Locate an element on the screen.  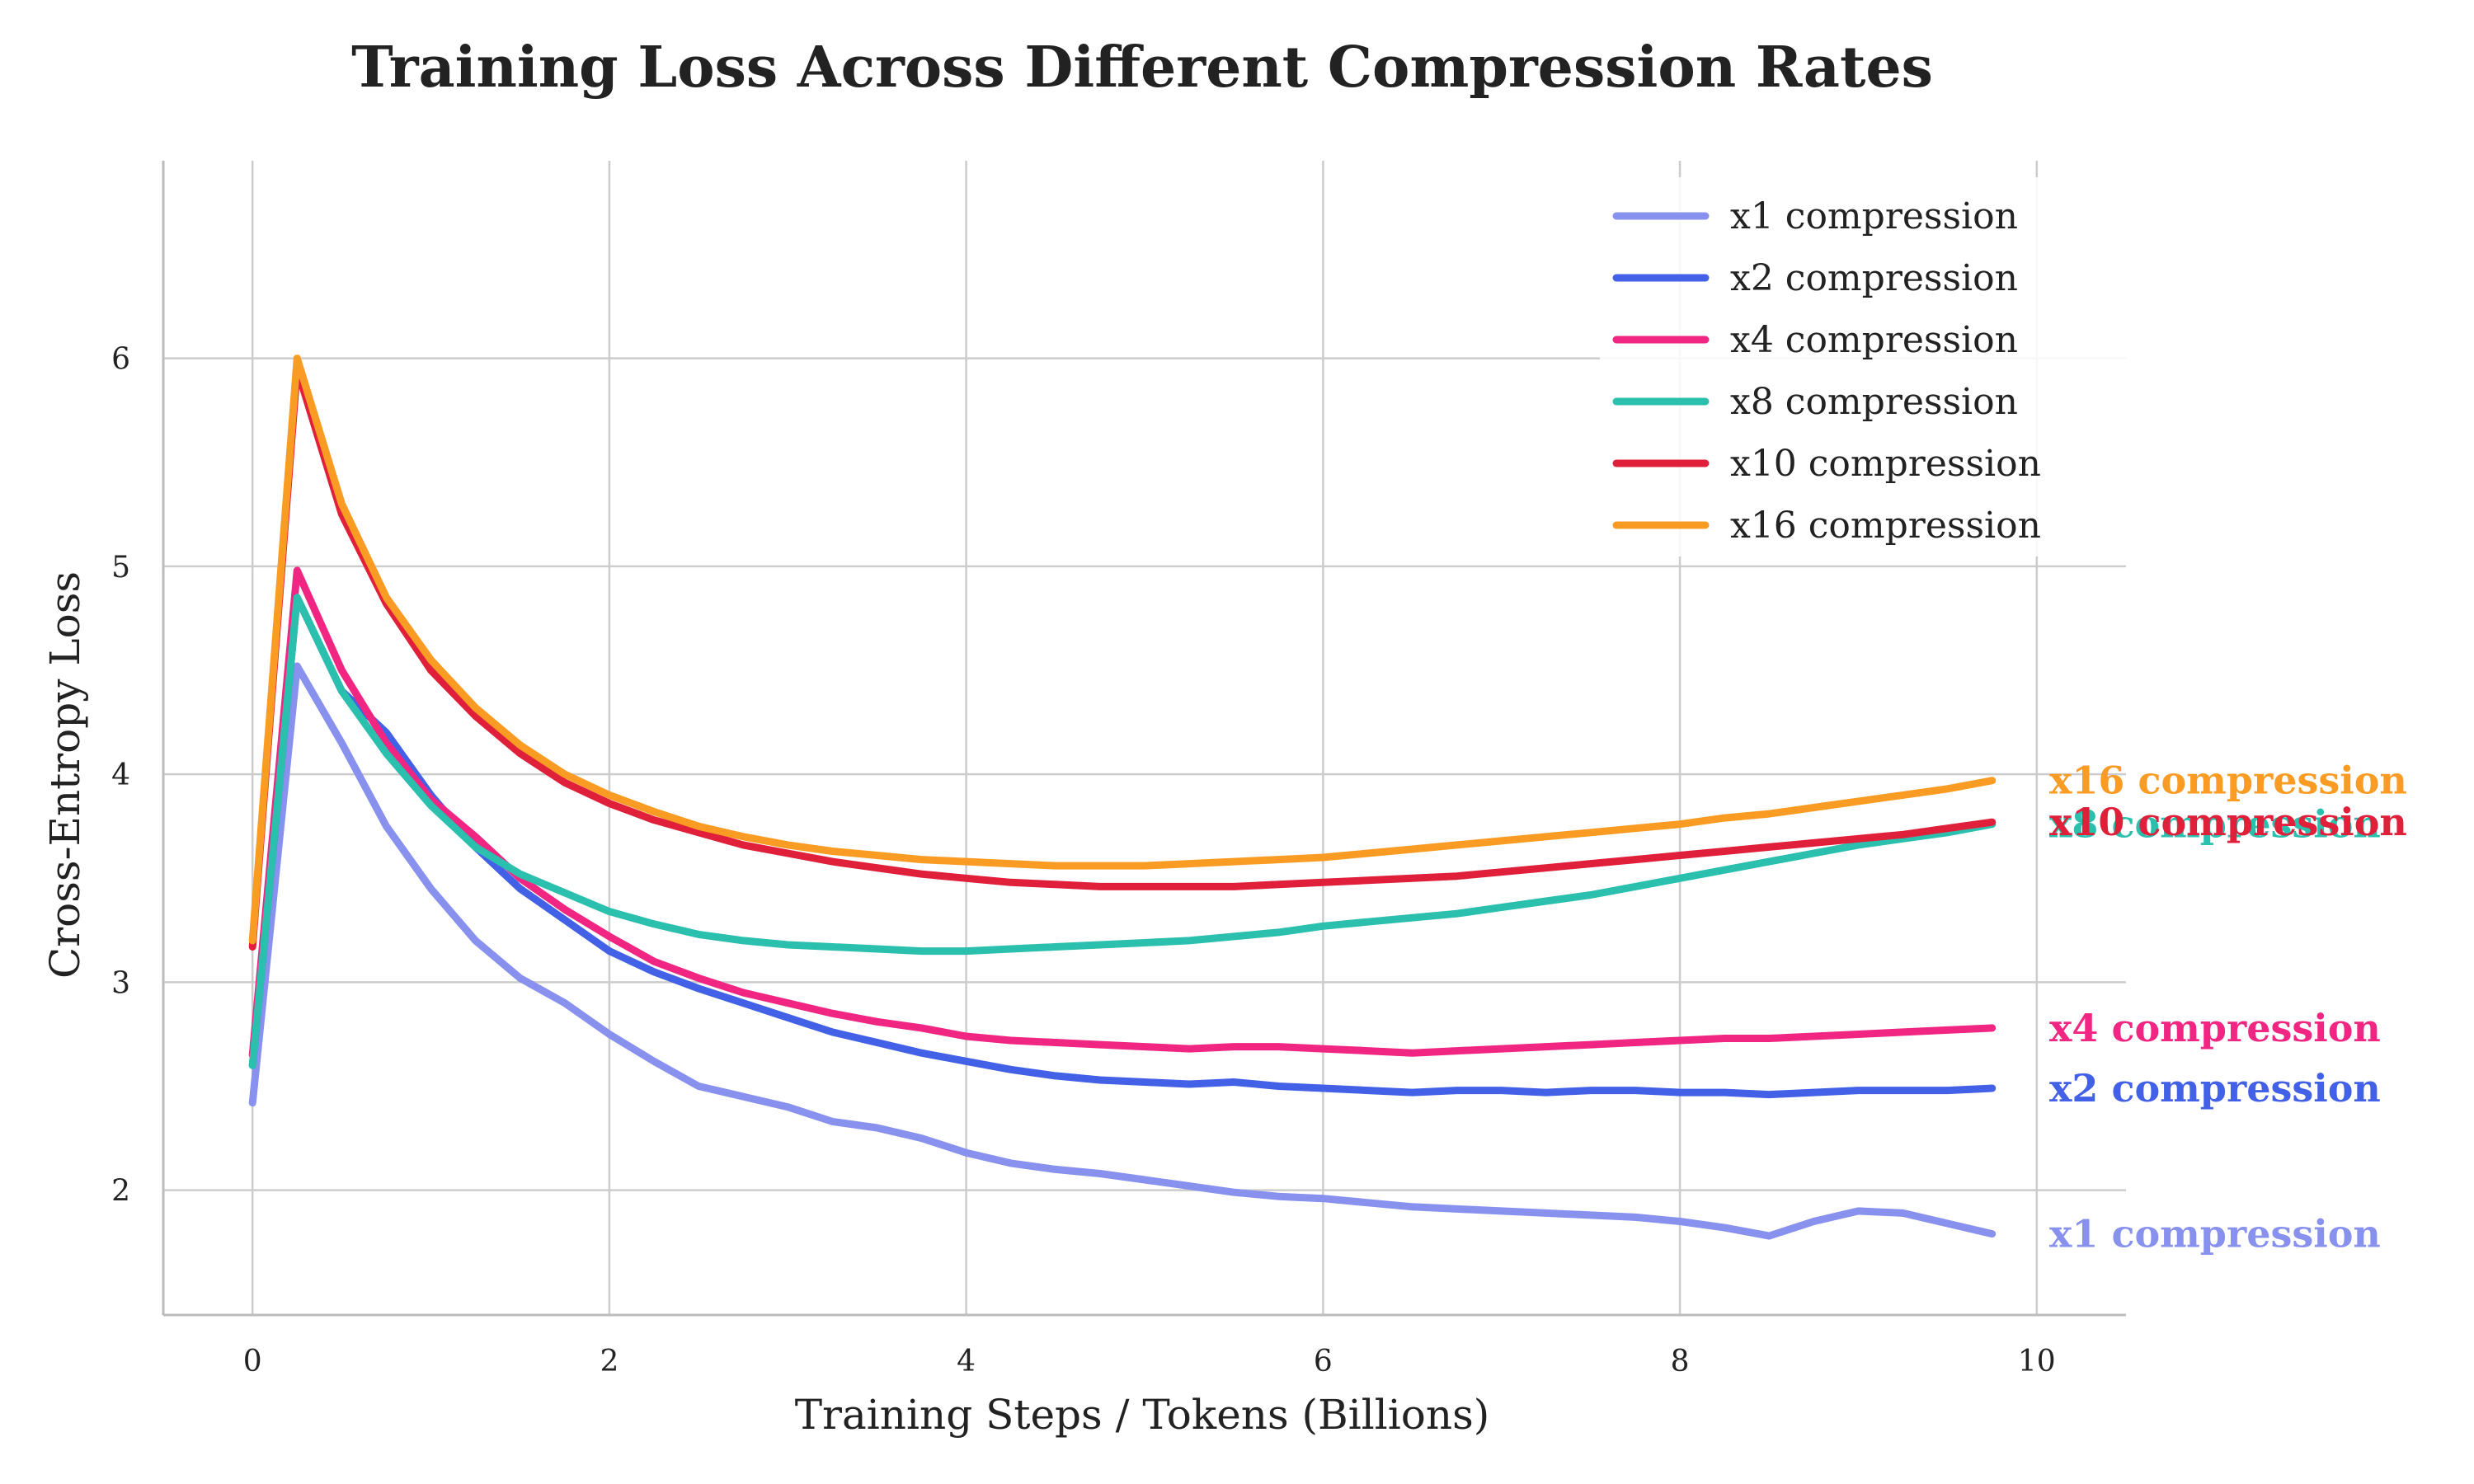
legend-label-x8: x8 compression is located at coordinates (1874, 402).